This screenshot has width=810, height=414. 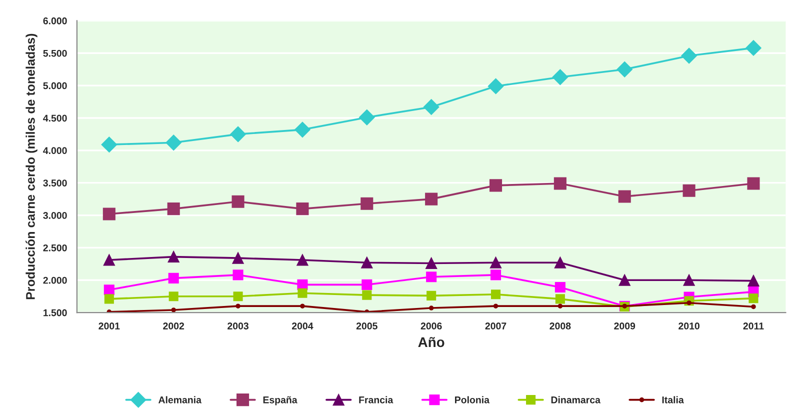 I want to click on legend-label: Polonia, so click(x=472, y=400).